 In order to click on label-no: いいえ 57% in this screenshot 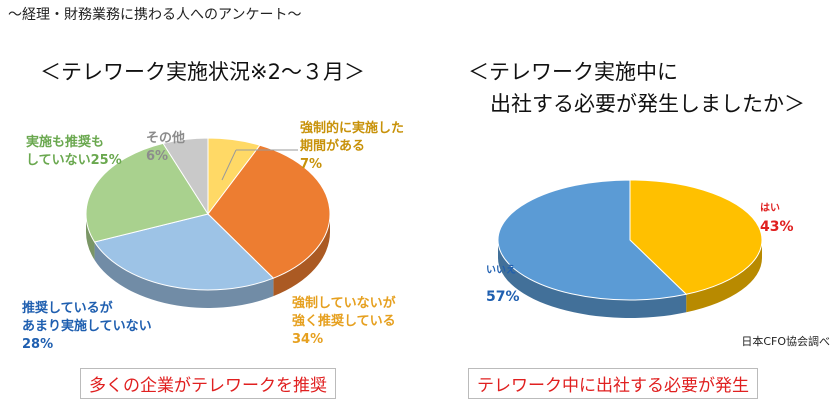, I will do `click(503, 284)`.